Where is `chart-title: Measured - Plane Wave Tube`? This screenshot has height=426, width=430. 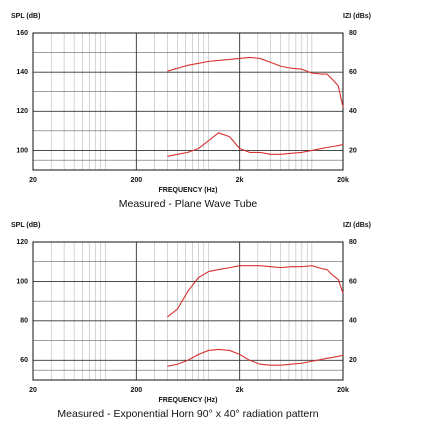 chart-title: Measured - Plane Wave Tube is located at coordinates (188, 204).